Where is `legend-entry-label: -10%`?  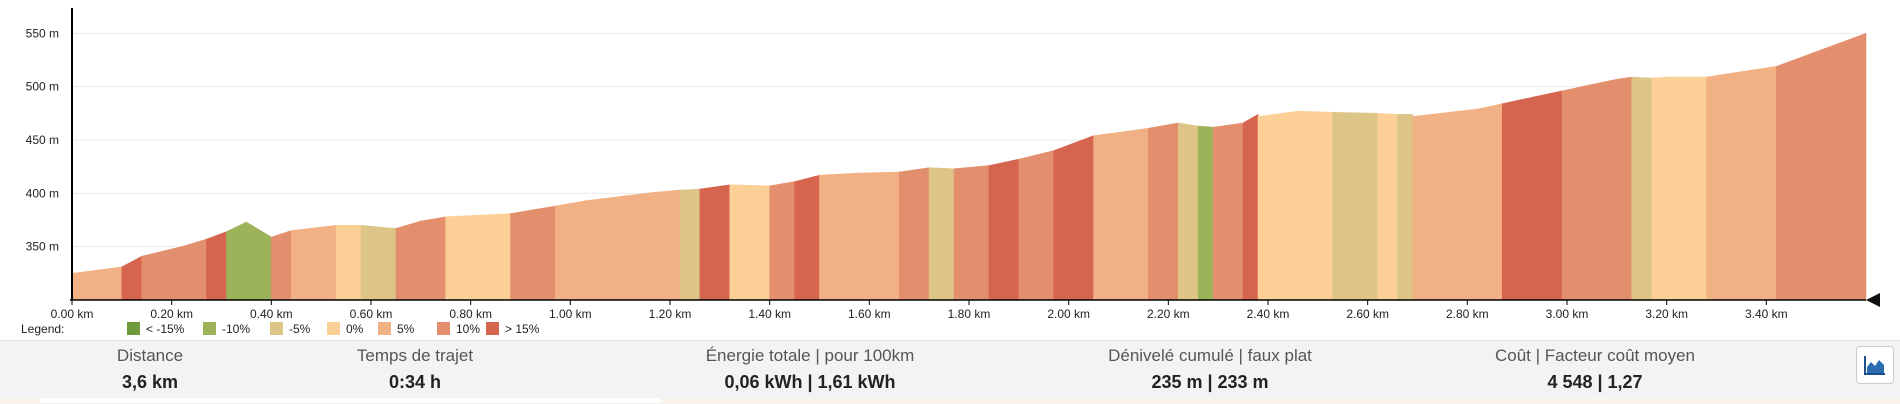 legend-entry-label: -10% is located at coordinates (236, 329).